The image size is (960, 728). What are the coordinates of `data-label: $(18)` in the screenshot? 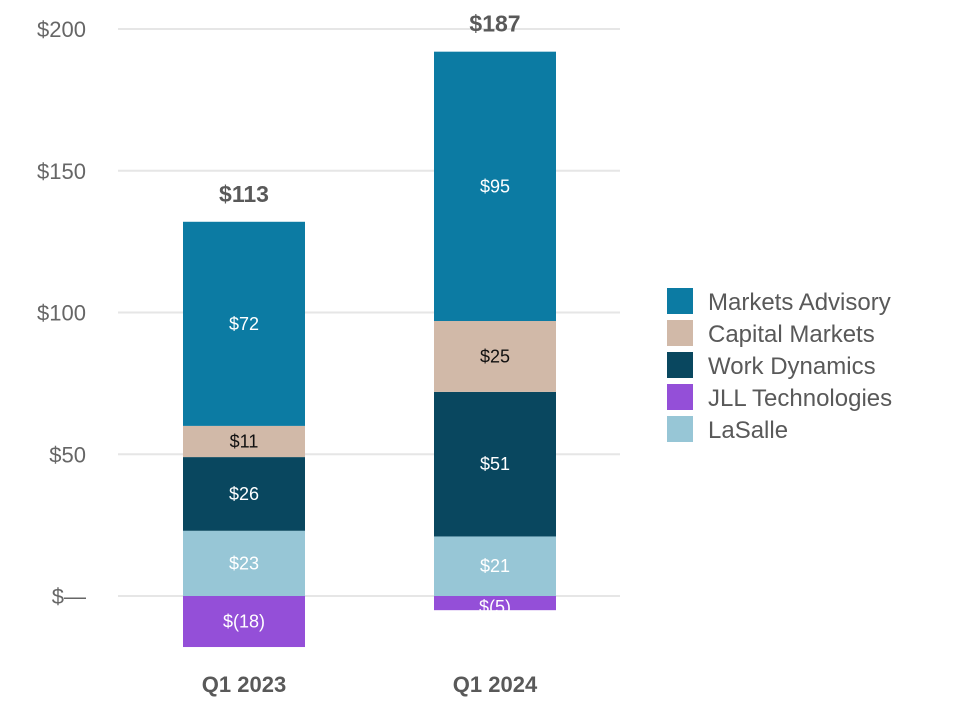 It's located at (244, 622).